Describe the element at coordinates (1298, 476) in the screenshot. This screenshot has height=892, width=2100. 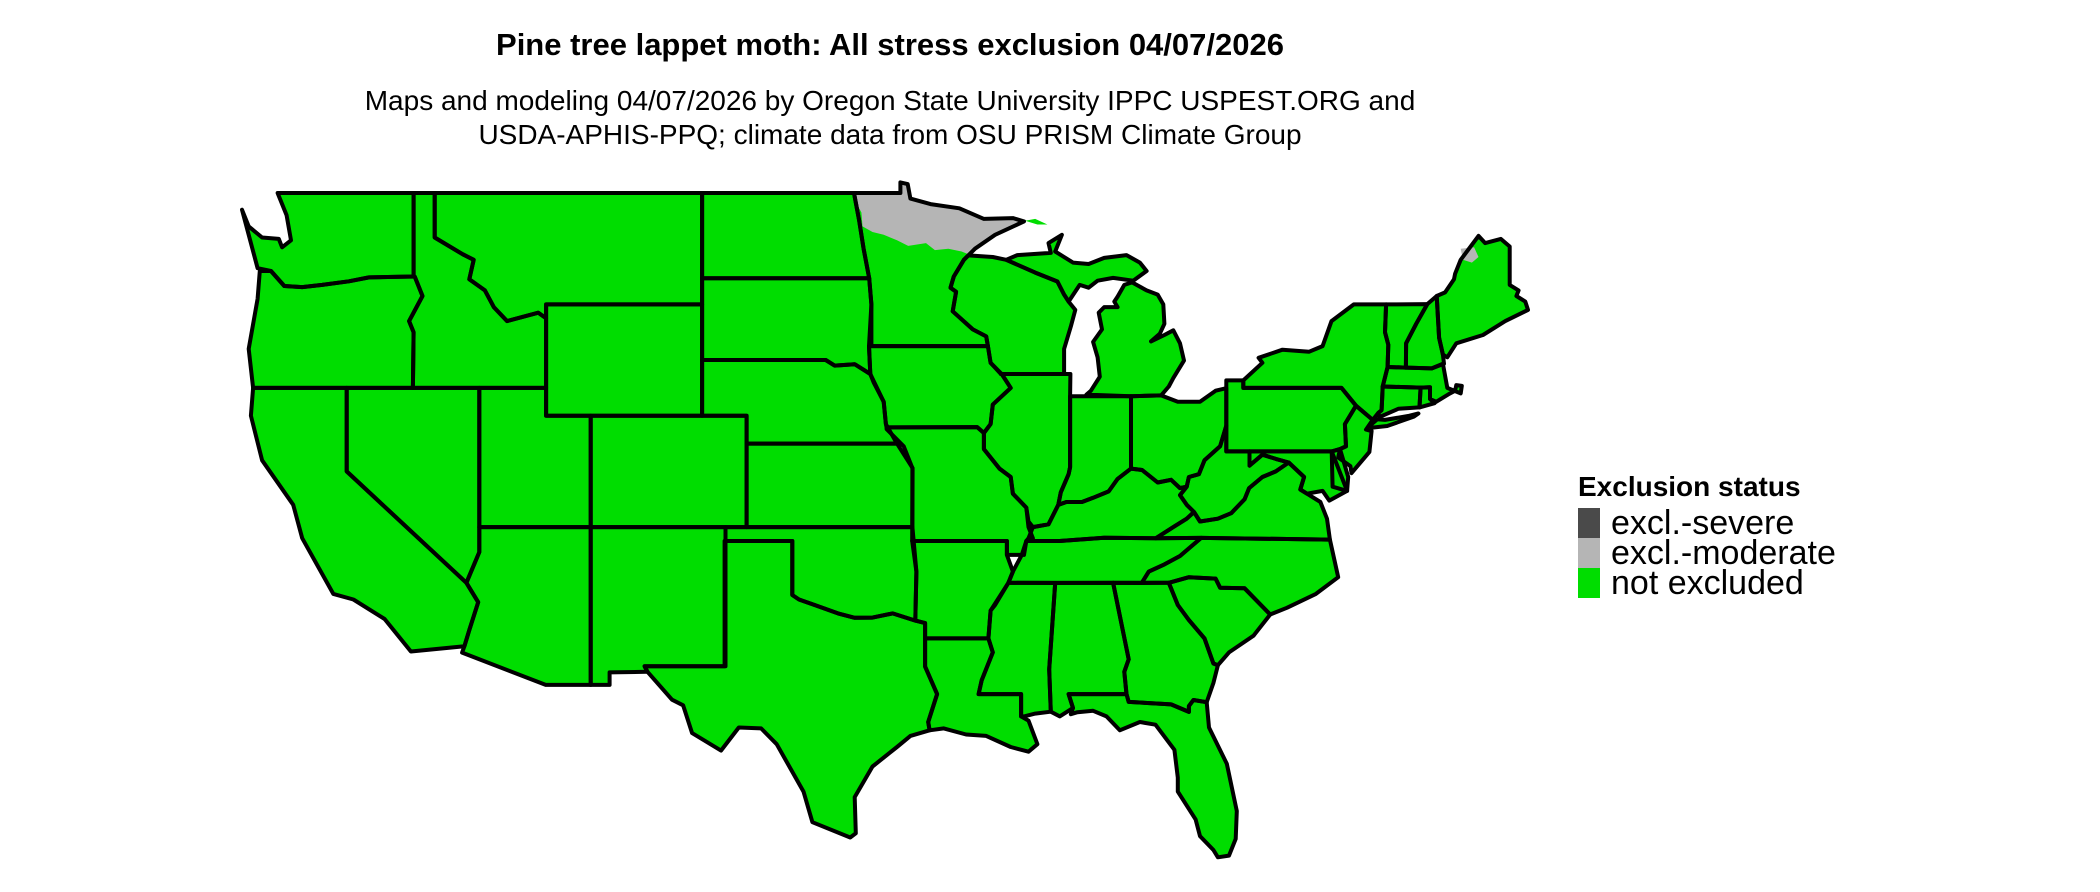
I see `state-fill-maryland` at that location.